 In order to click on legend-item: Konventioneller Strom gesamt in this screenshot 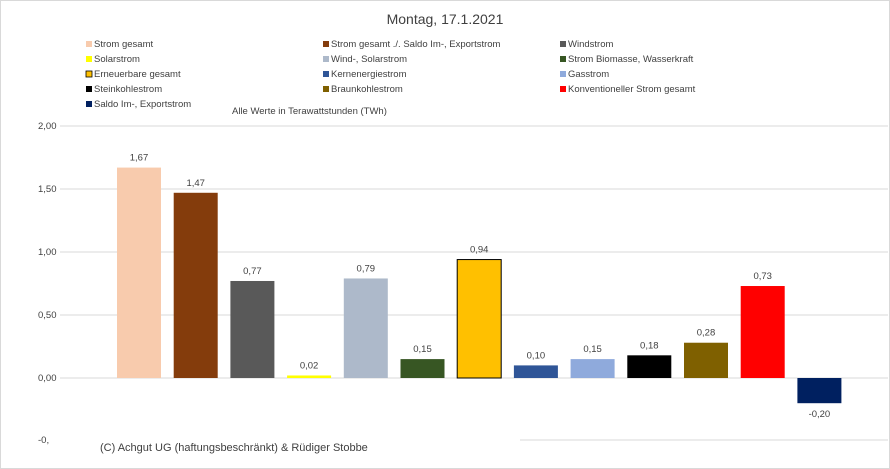, I will do `click(628, 89)`.